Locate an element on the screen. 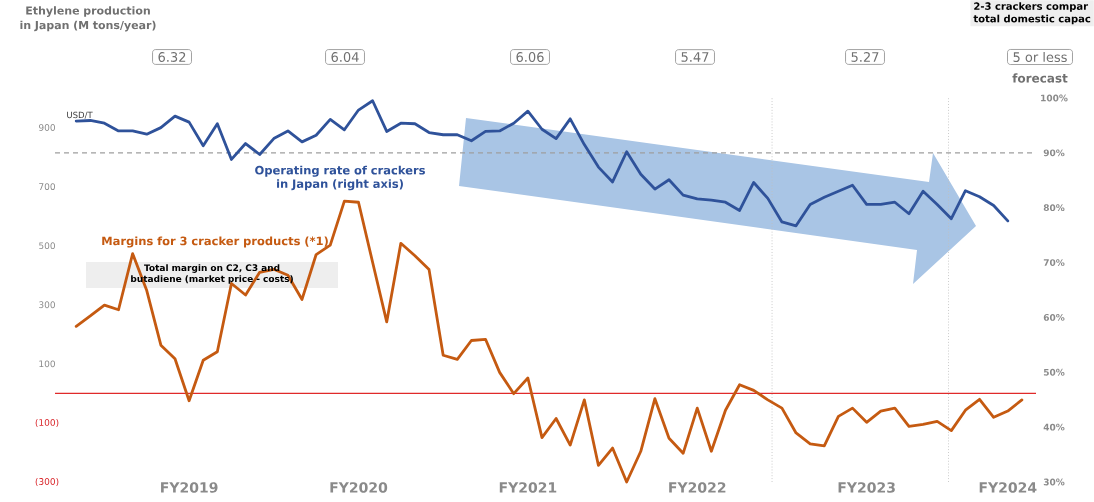 This screenshot has height=502, width=1094. y-tick-label: 300 is located at coordinates (47, 305).